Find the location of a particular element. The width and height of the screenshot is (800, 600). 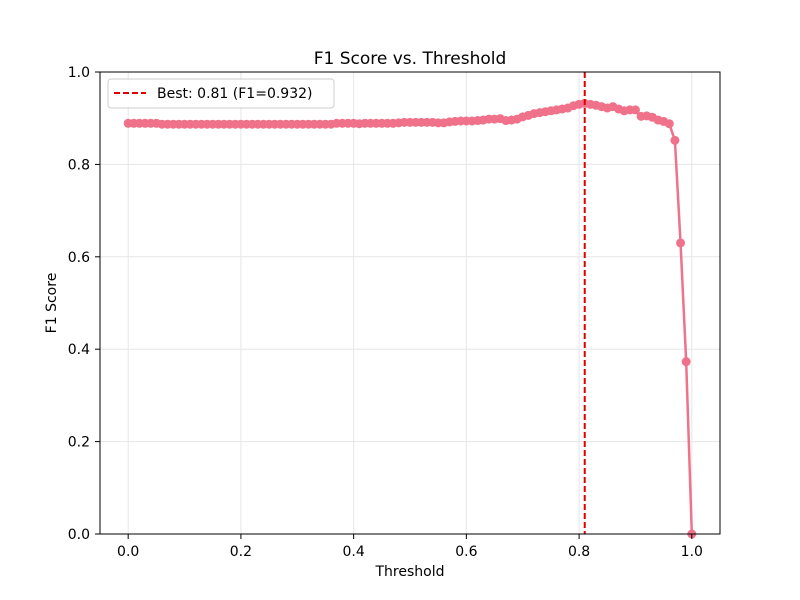

x-tick-label: 0.2 is located at coordinates (241, 552).